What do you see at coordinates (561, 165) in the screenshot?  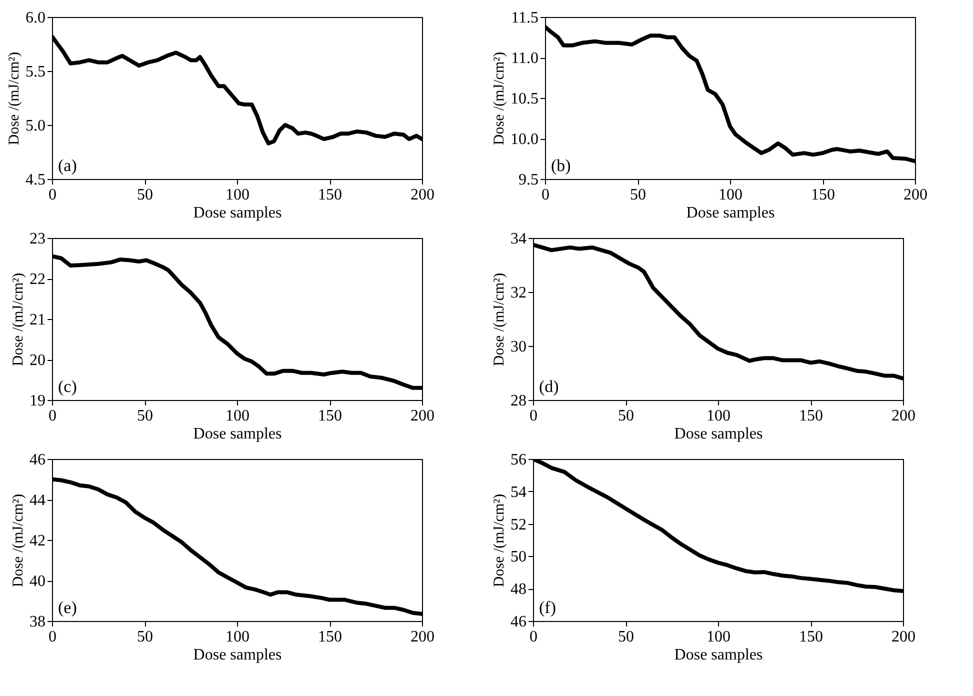 I see `annotation: (b)` at bounding box center [561, 165].